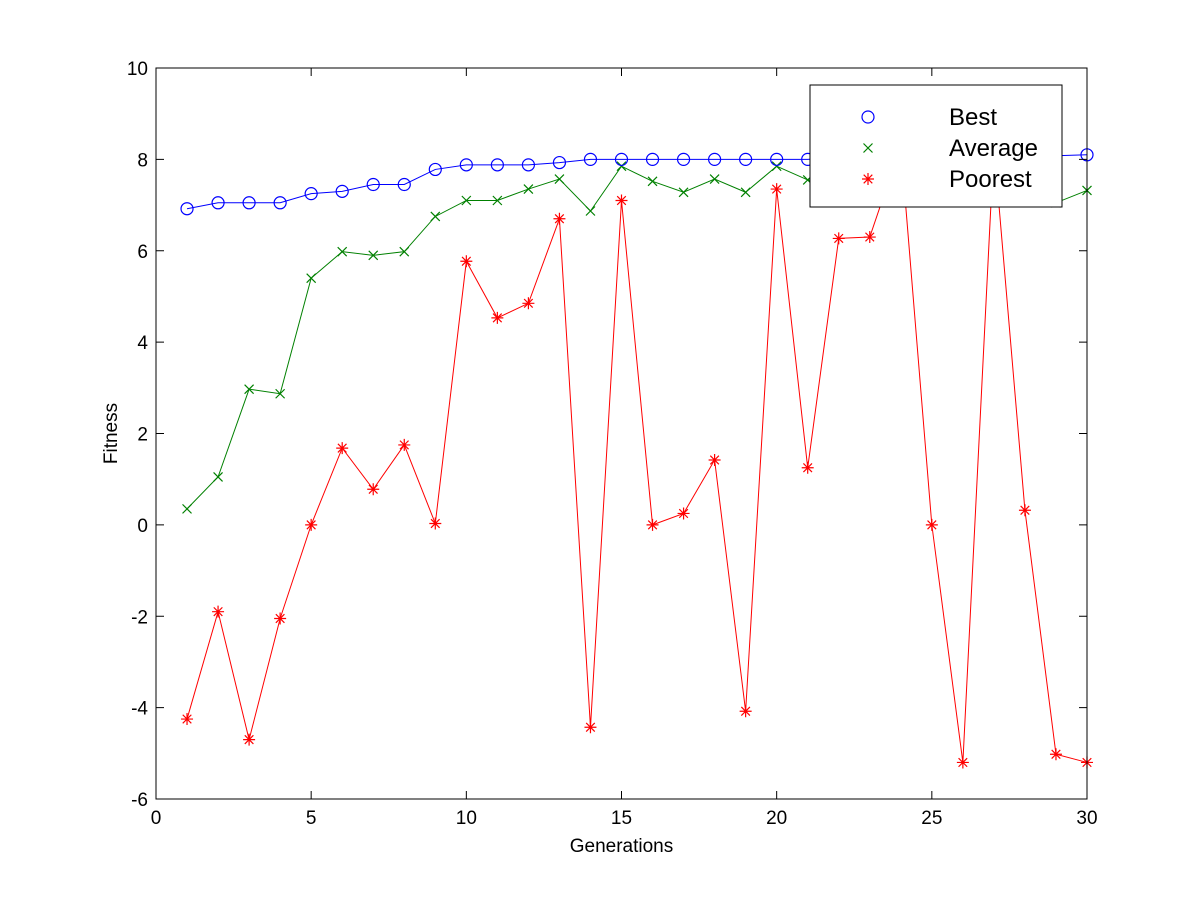 The image size is (1200, 900). I want to click on y-tick-label: 6, so click(142, 252).